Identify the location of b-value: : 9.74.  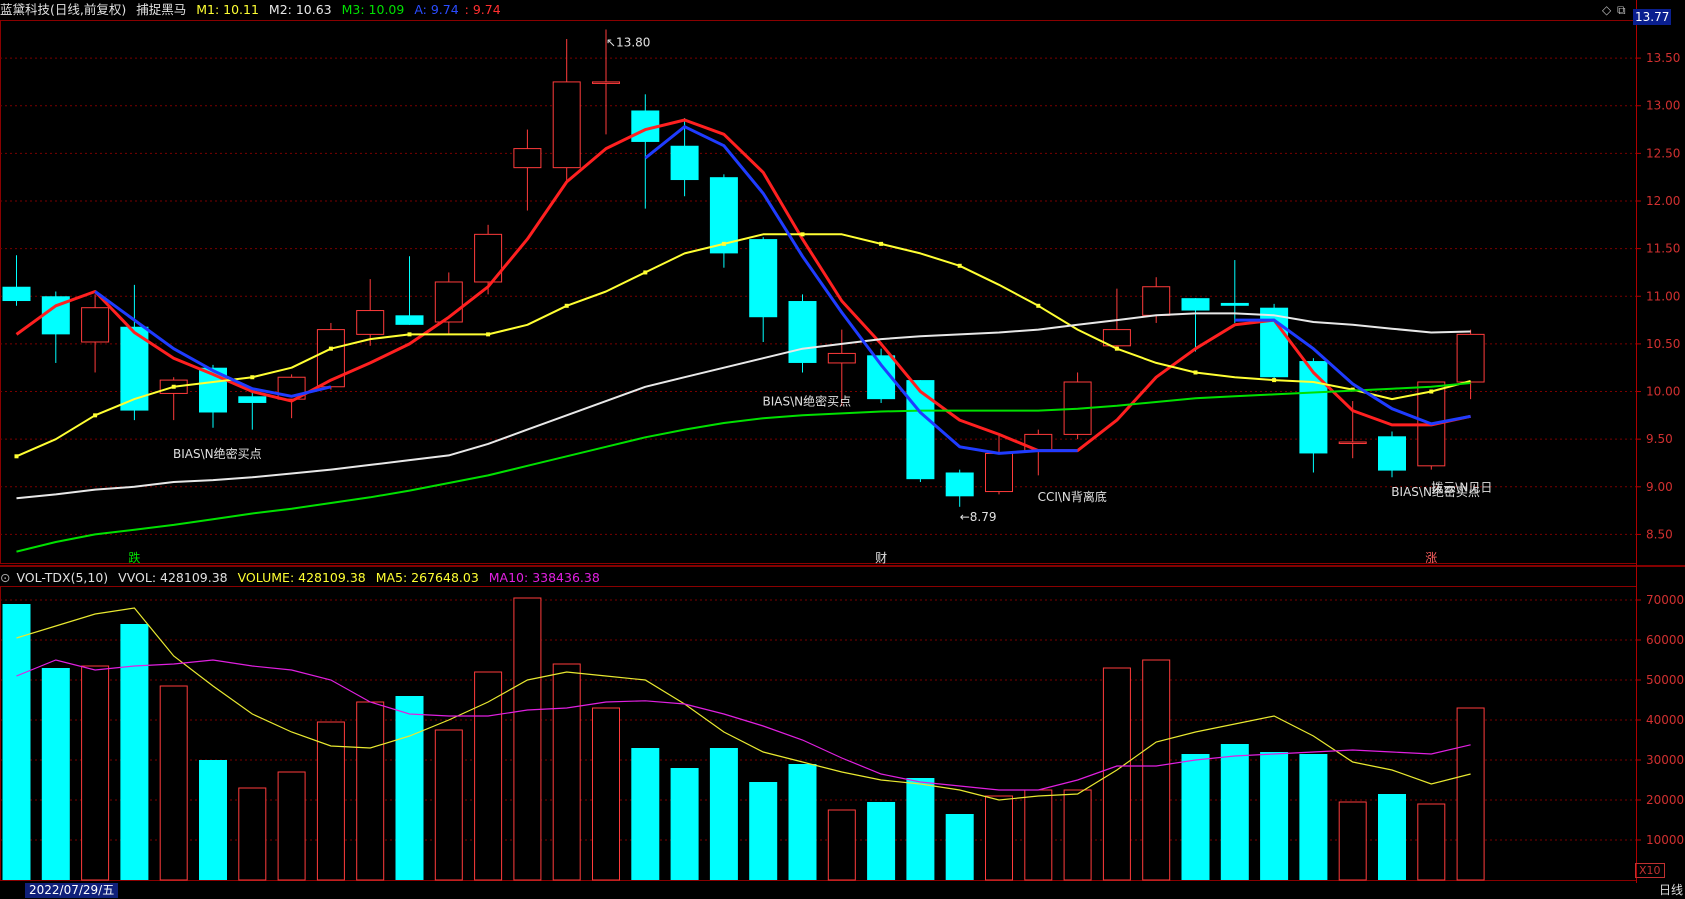
(482, 9).